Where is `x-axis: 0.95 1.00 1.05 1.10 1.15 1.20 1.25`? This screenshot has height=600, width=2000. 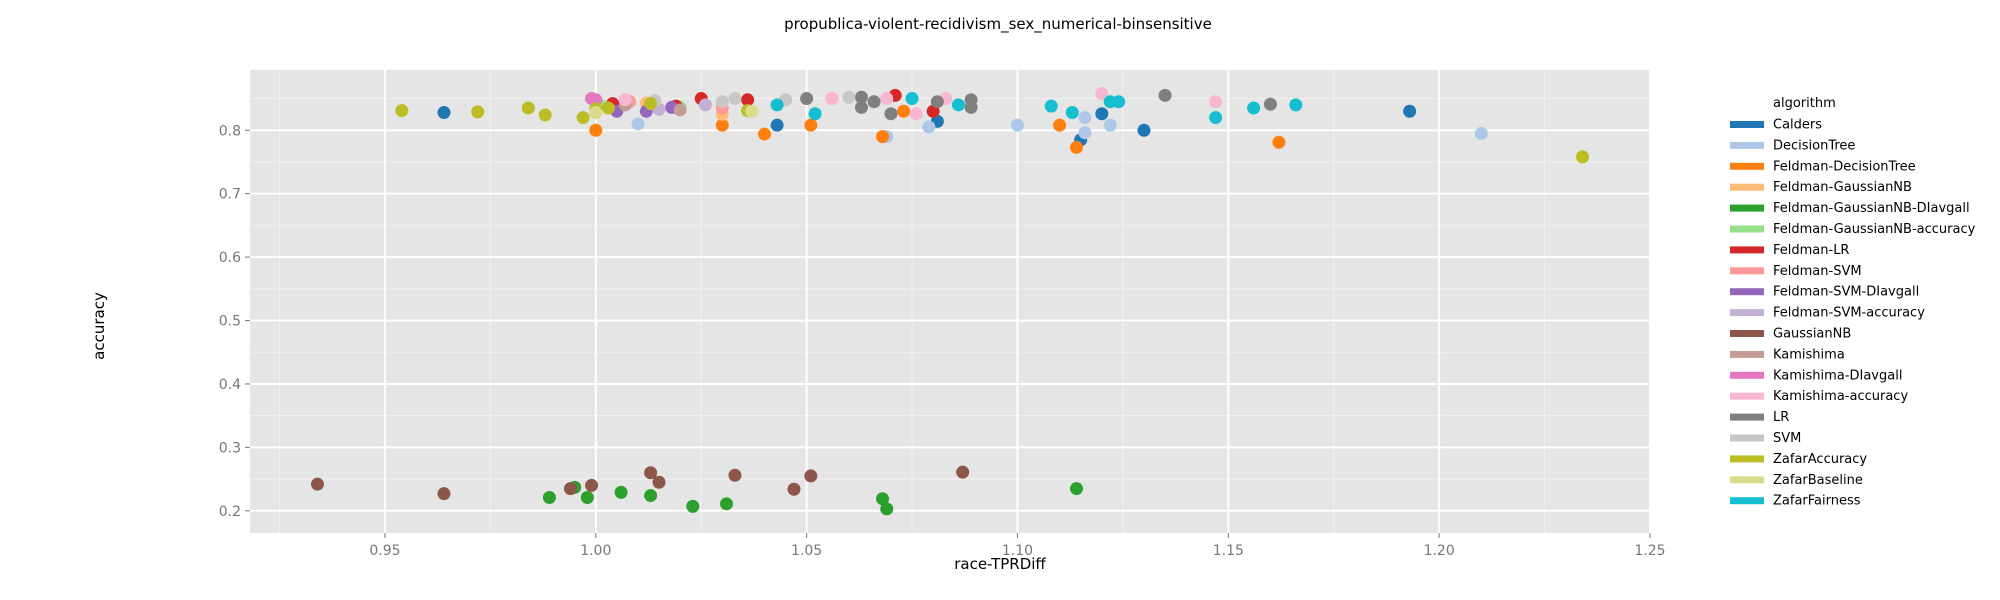 x-axis: 0.95 1.00 1.05 1.10 1.15 1.20 1.25 is located at coordinates (1017, 546).